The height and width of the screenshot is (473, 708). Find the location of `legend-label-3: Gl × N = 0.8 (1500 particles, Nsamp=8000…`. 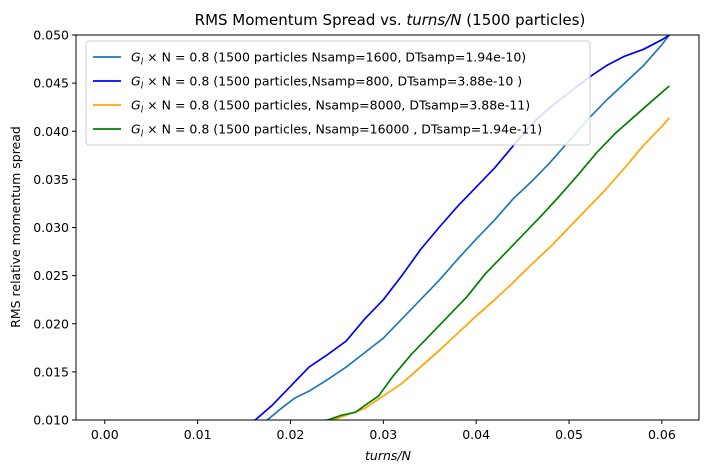

legend-label-3: Gl × N = 0.8 (1500 particles, Nsamp=8000… is located at coordinates (330, 107).